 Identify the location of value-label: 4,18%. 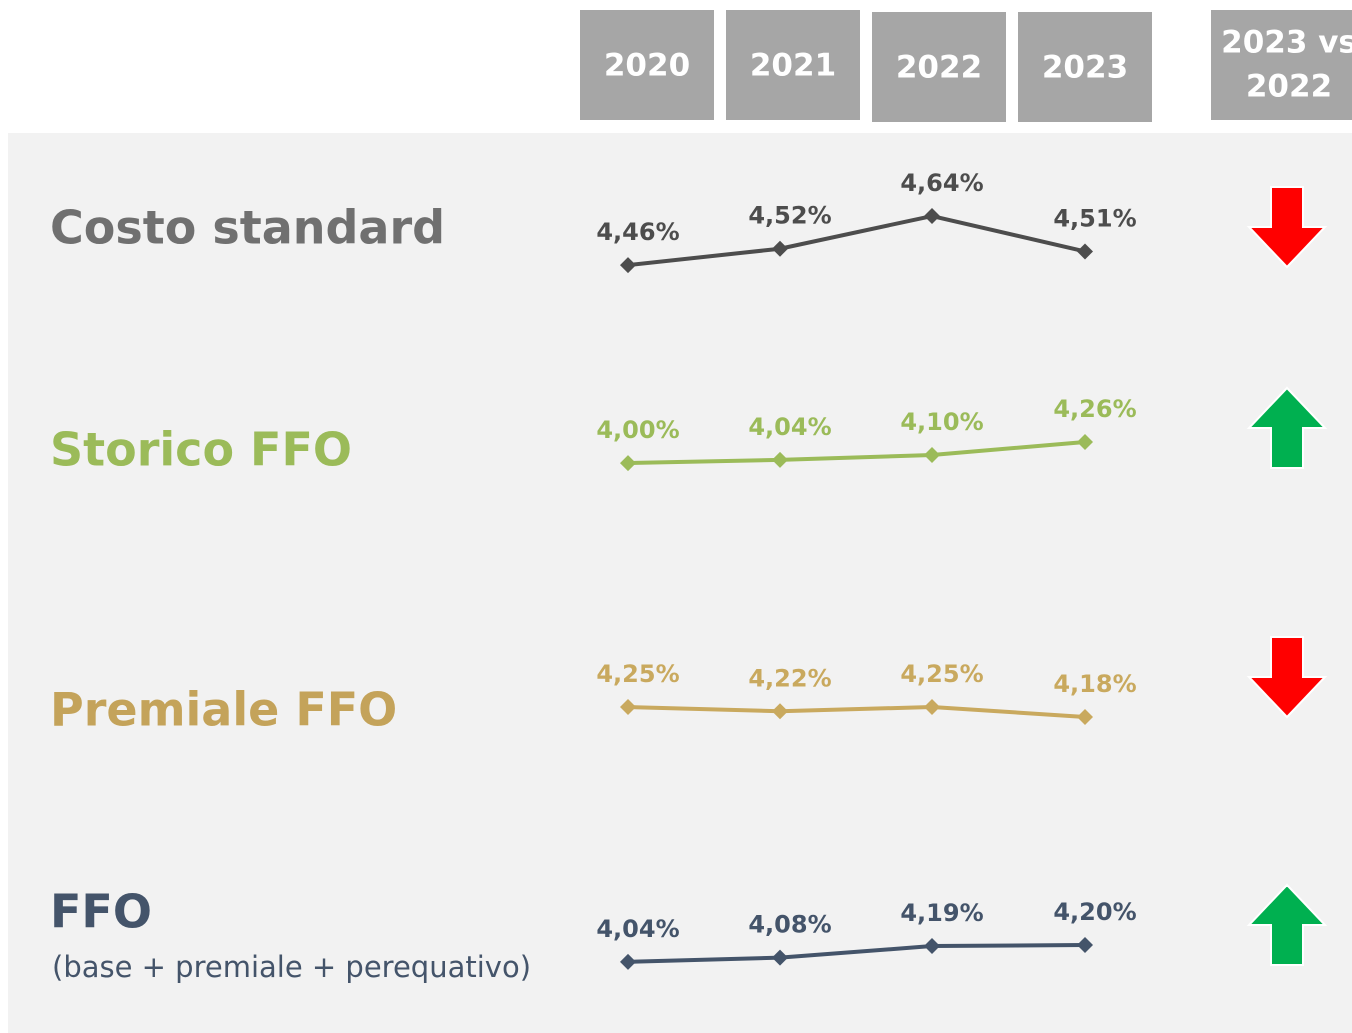
(1094, 684).